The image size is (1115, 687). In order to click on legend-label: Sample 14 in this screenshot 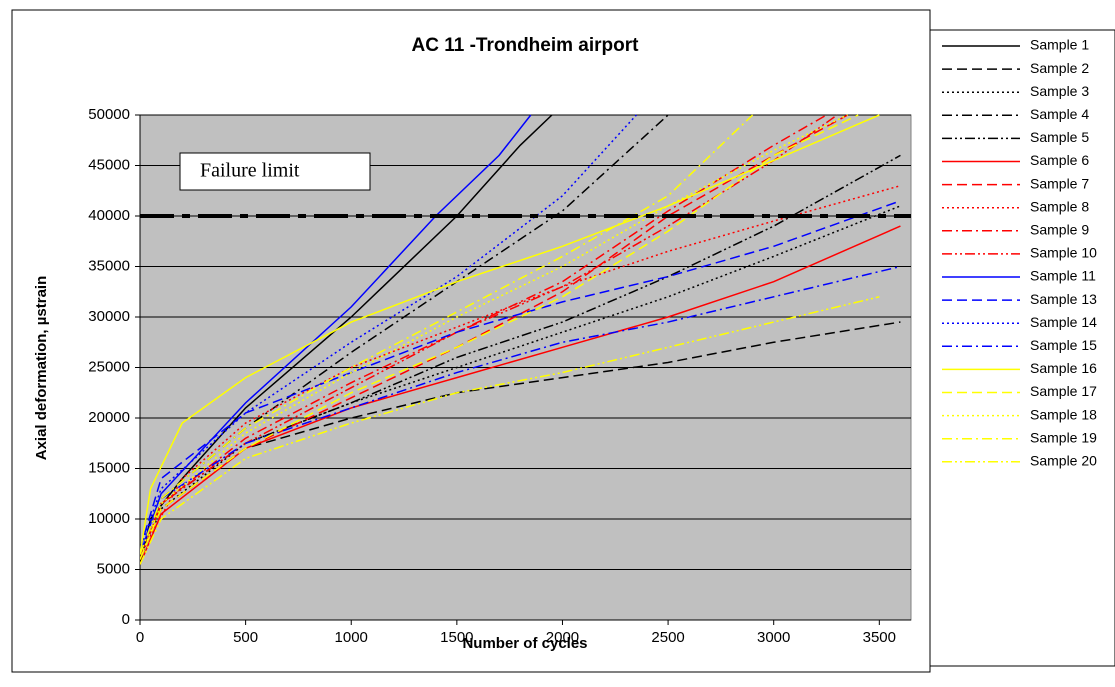, I will do `click(1063, 322)`.